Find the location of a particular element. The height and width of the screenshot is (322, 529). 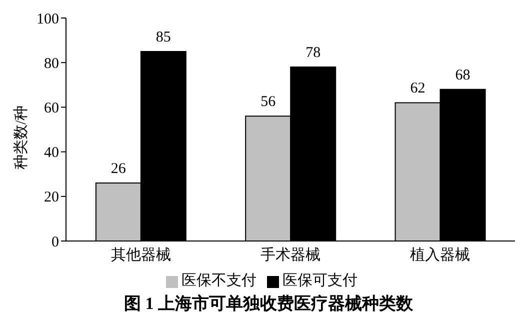

text: 图 1 上海市可单独收费医疗器械种类数 is located at coordinates (268, 304).